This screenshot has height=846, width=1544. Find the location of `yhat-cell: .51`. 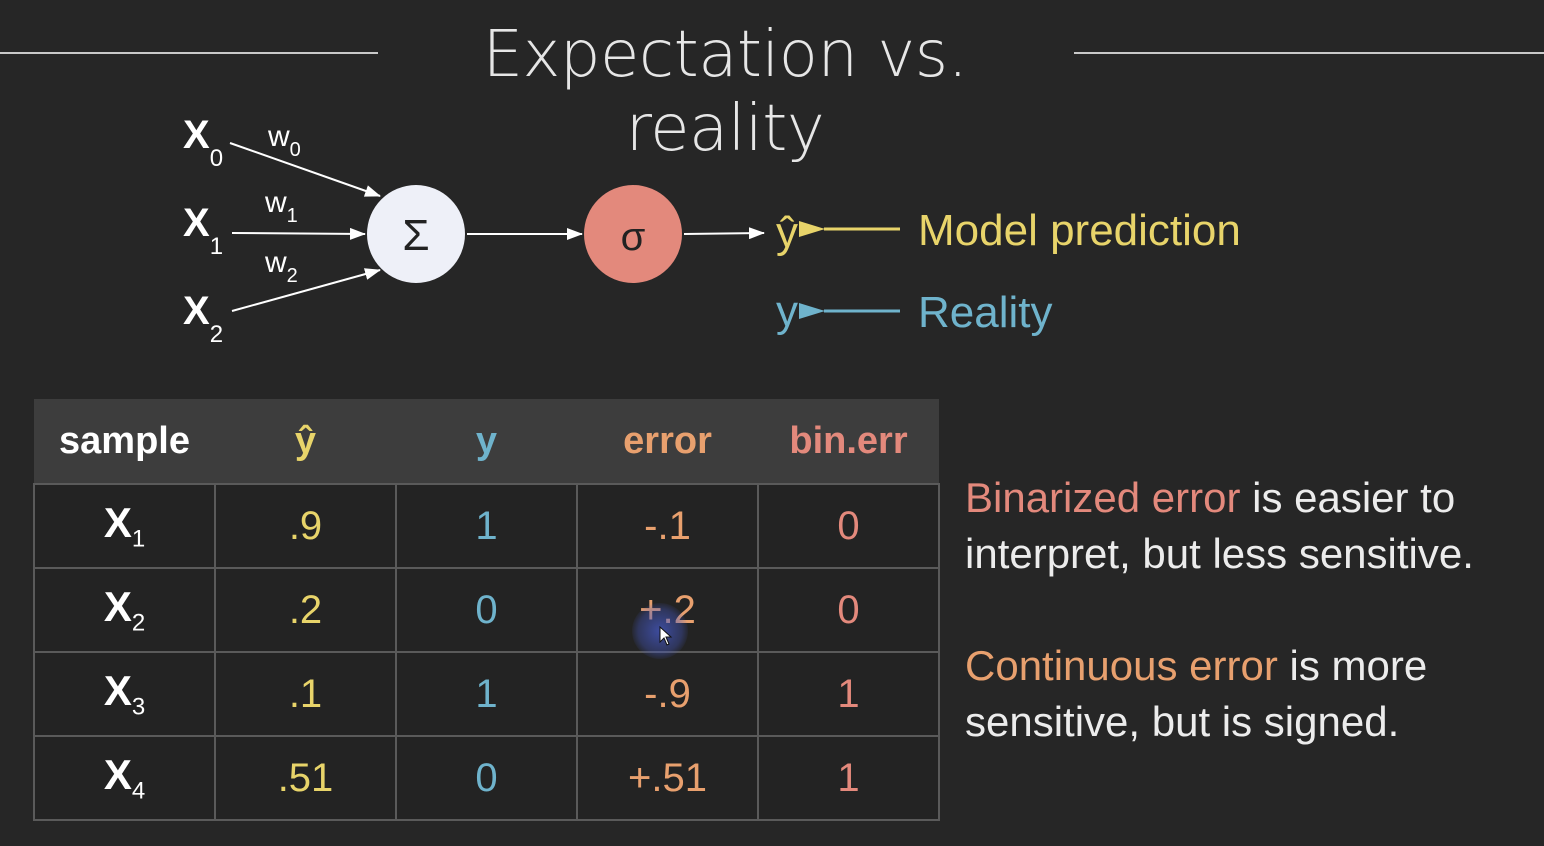

yhat-cell: .51 is located at coordinates (305, 778).